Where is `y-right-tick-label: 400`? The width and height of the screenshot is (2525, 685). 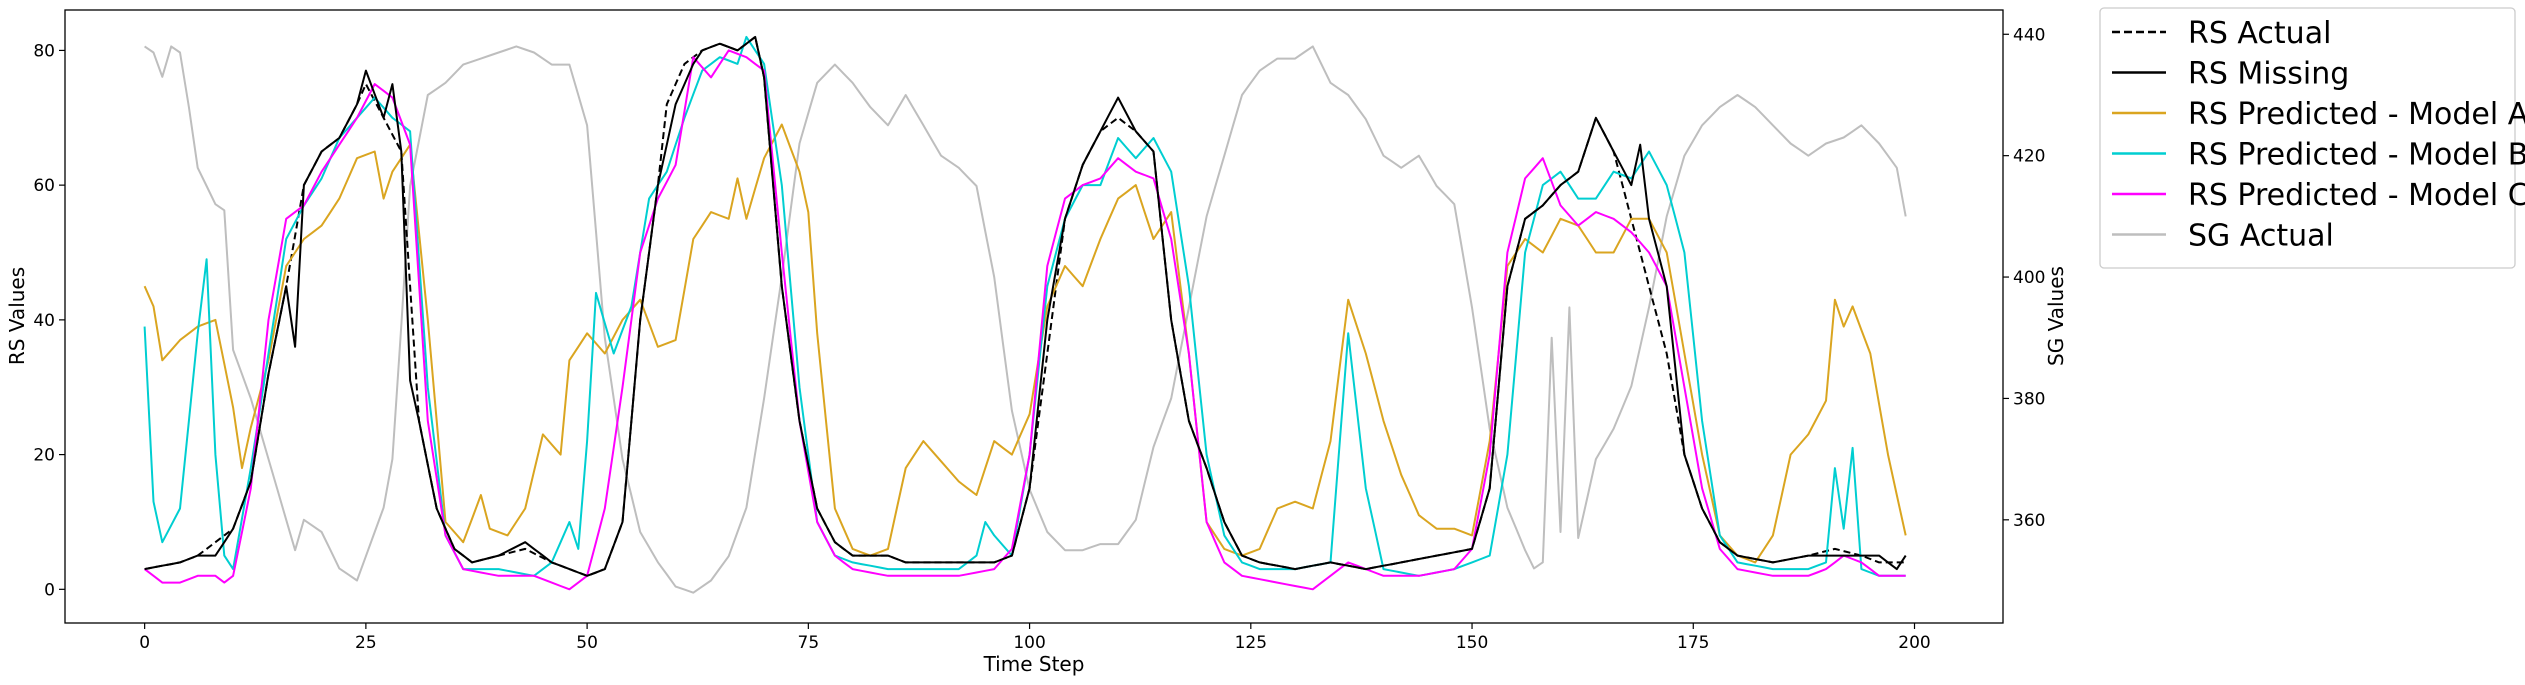
y-right-tick-label: 400 is located at coordinates (2029, 278).